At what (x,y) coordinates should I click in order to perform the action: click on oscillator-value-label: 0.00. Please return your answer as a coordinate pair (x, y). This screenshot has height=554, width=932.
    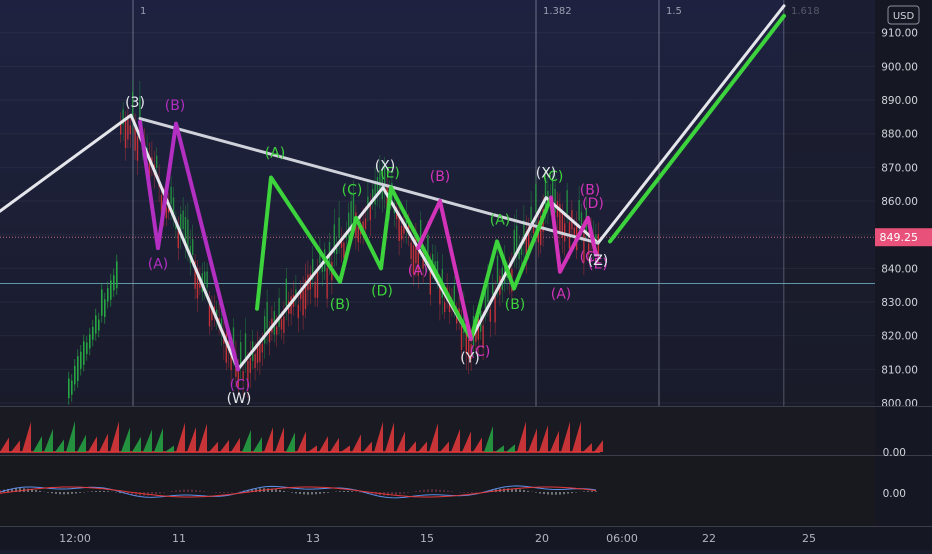
    Looking at the image, I should click on (894, 453).